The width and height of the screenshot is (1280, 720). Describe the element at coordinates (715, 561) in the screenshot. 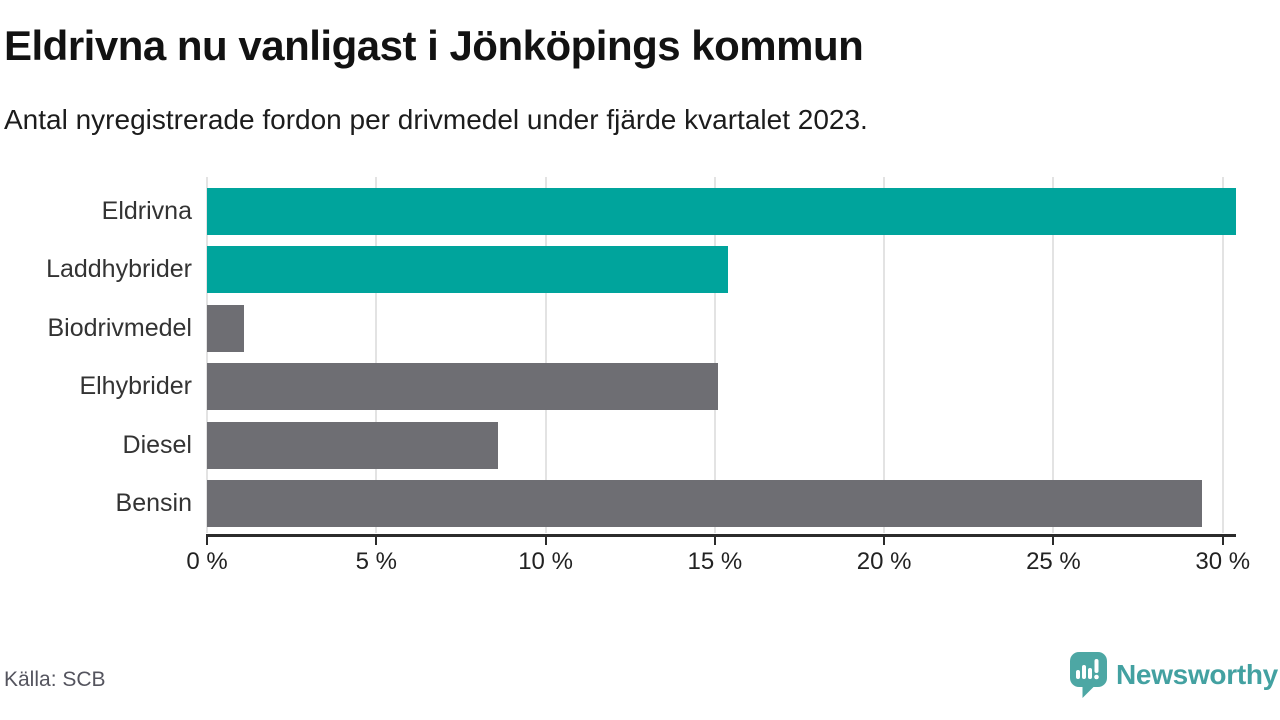

I see `x-axis-tick-label: 15 %` at that location.